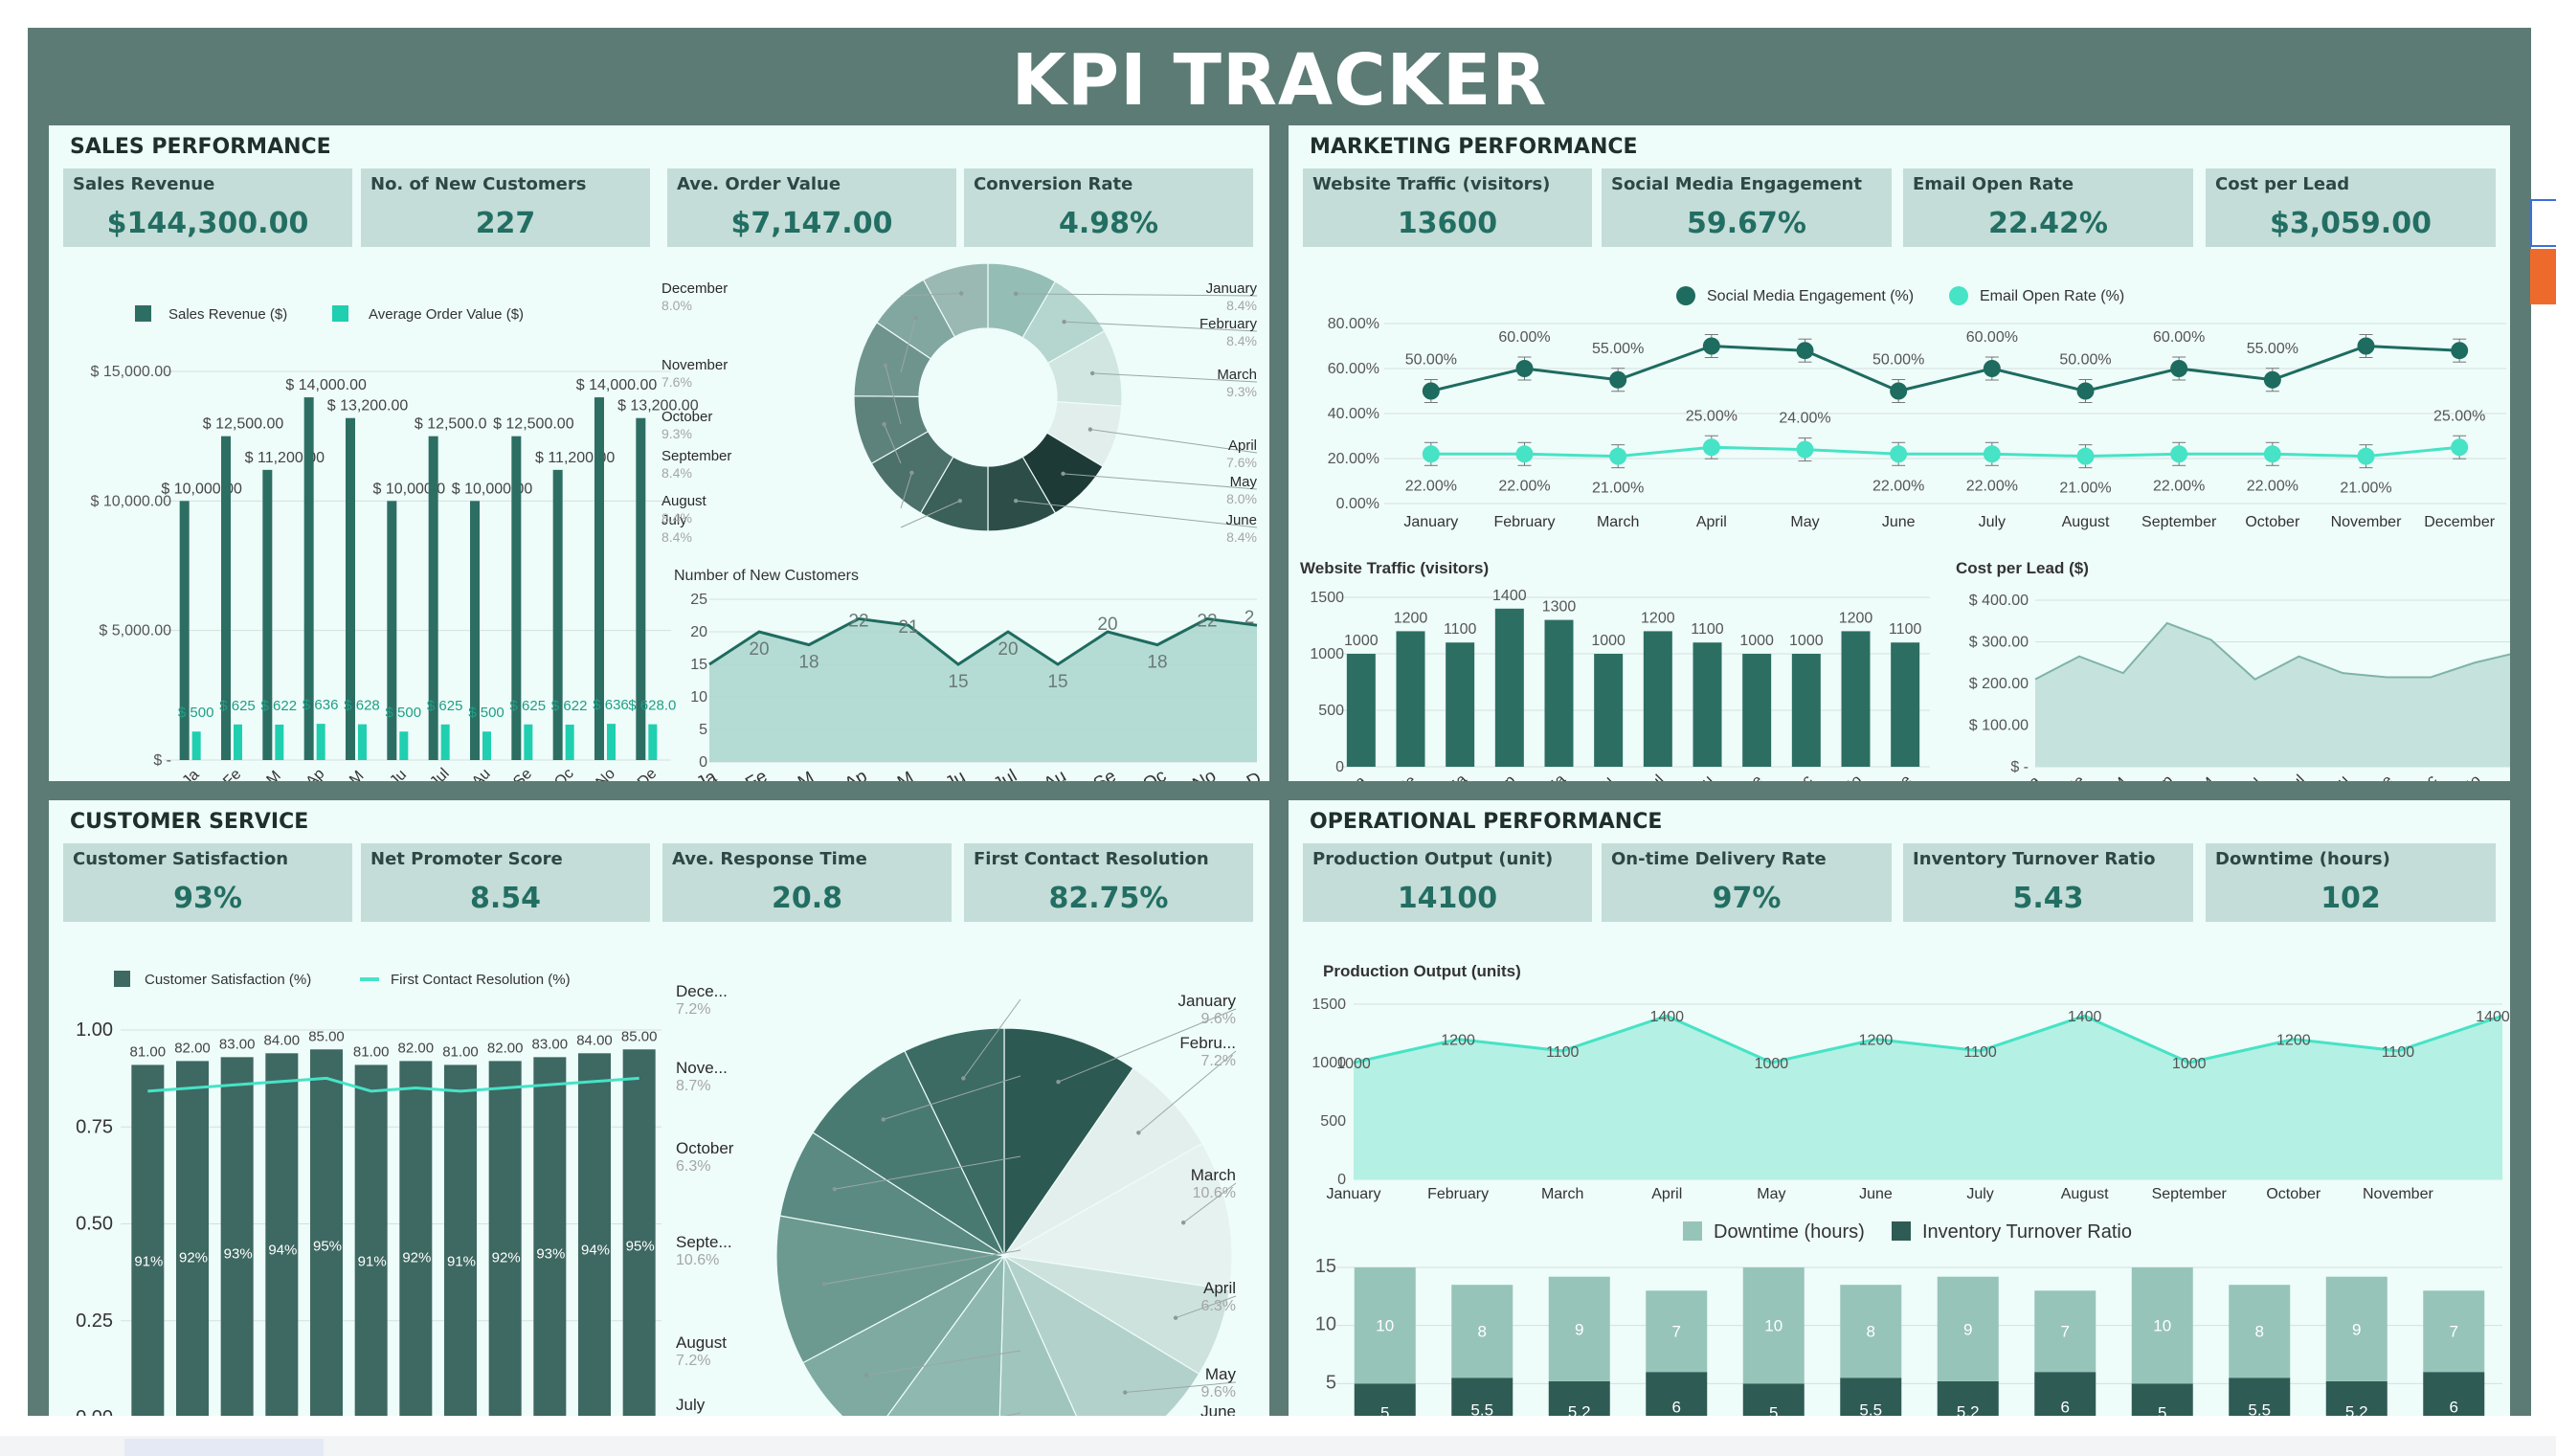 This screenshot has width=2556, height=1456. Describe the element at coordinates (1213, 1175) in the screenshot. I see `slice-label: March` at that location.